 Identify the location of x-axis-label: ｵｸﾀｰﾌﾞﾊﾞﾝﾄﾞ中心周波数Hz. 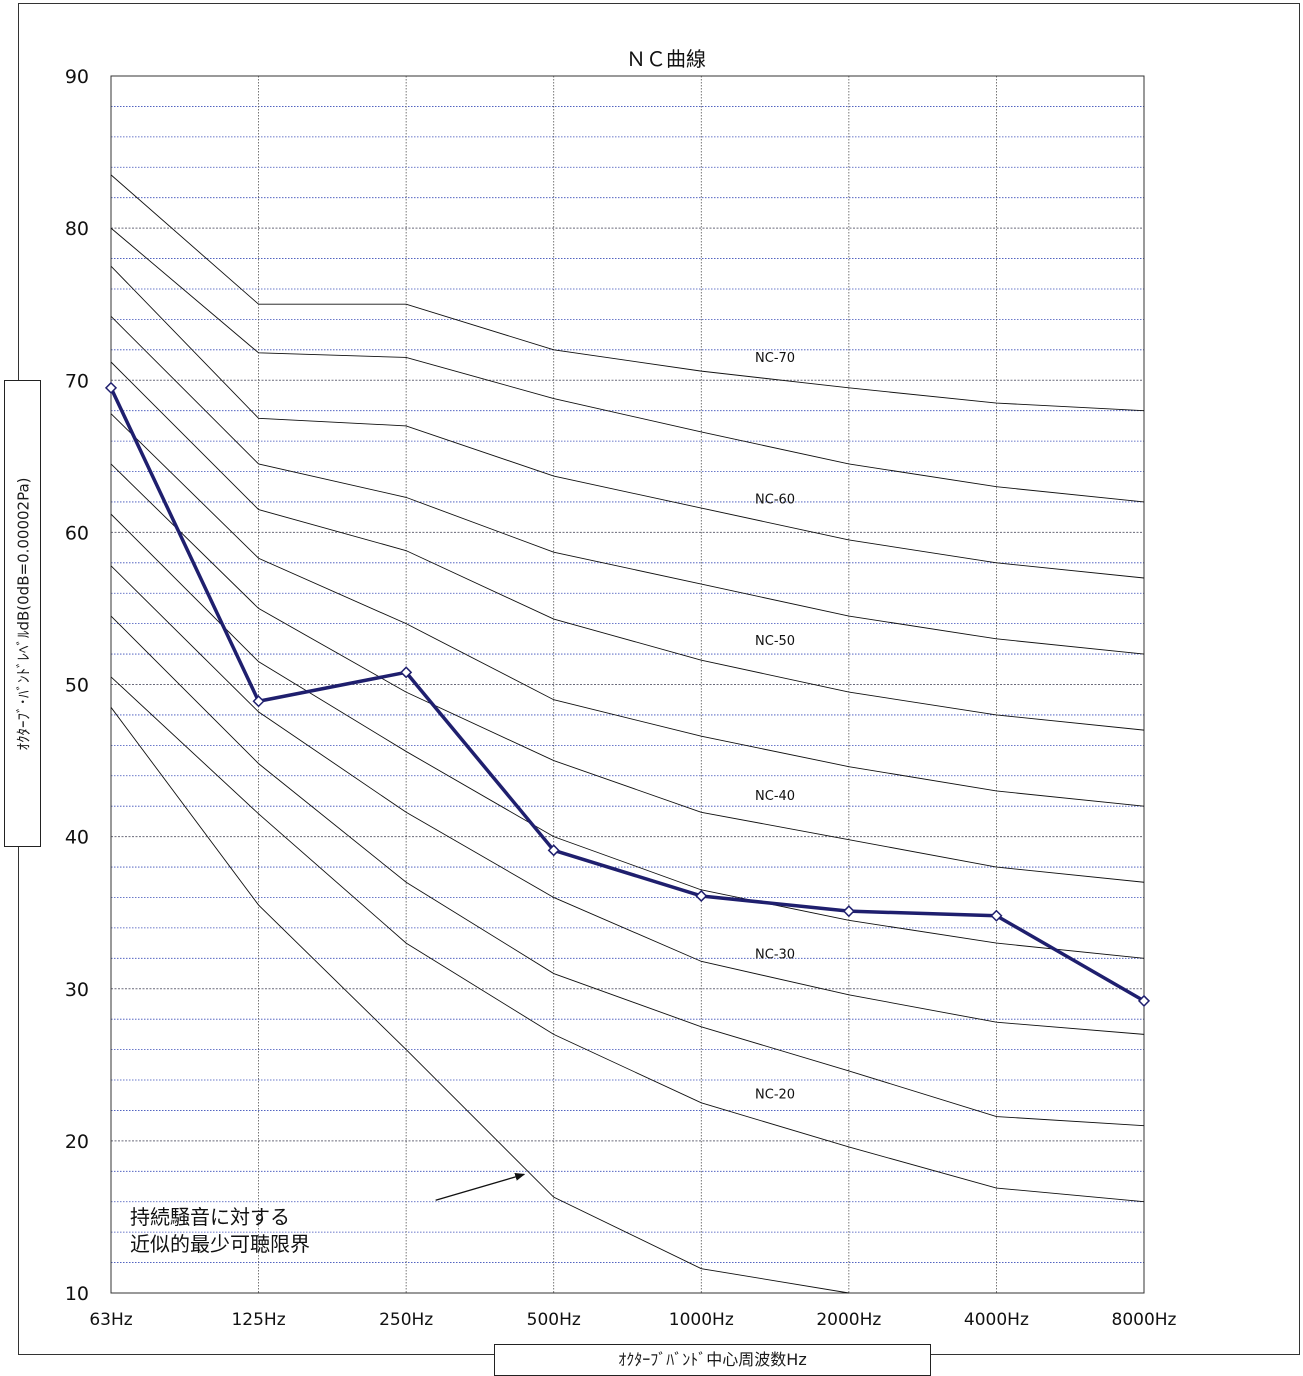
(712, 1359).